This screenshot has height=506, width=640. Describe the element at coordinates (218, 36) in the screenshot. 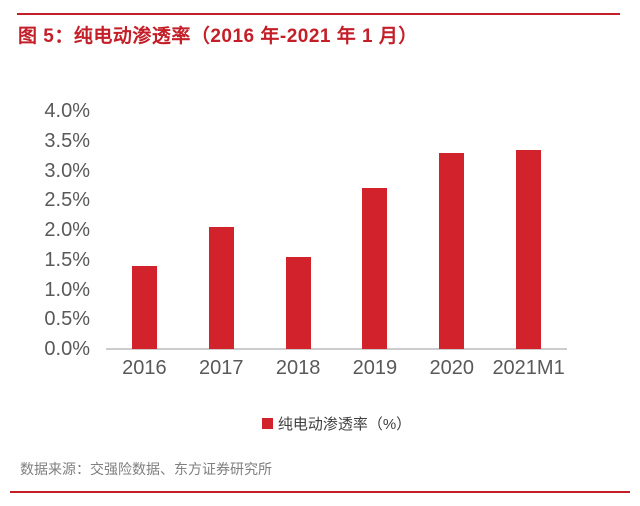

I see `figure-title: 图 5：纯电动渗透率（2016 年-2021 年 1 月）` at that location.